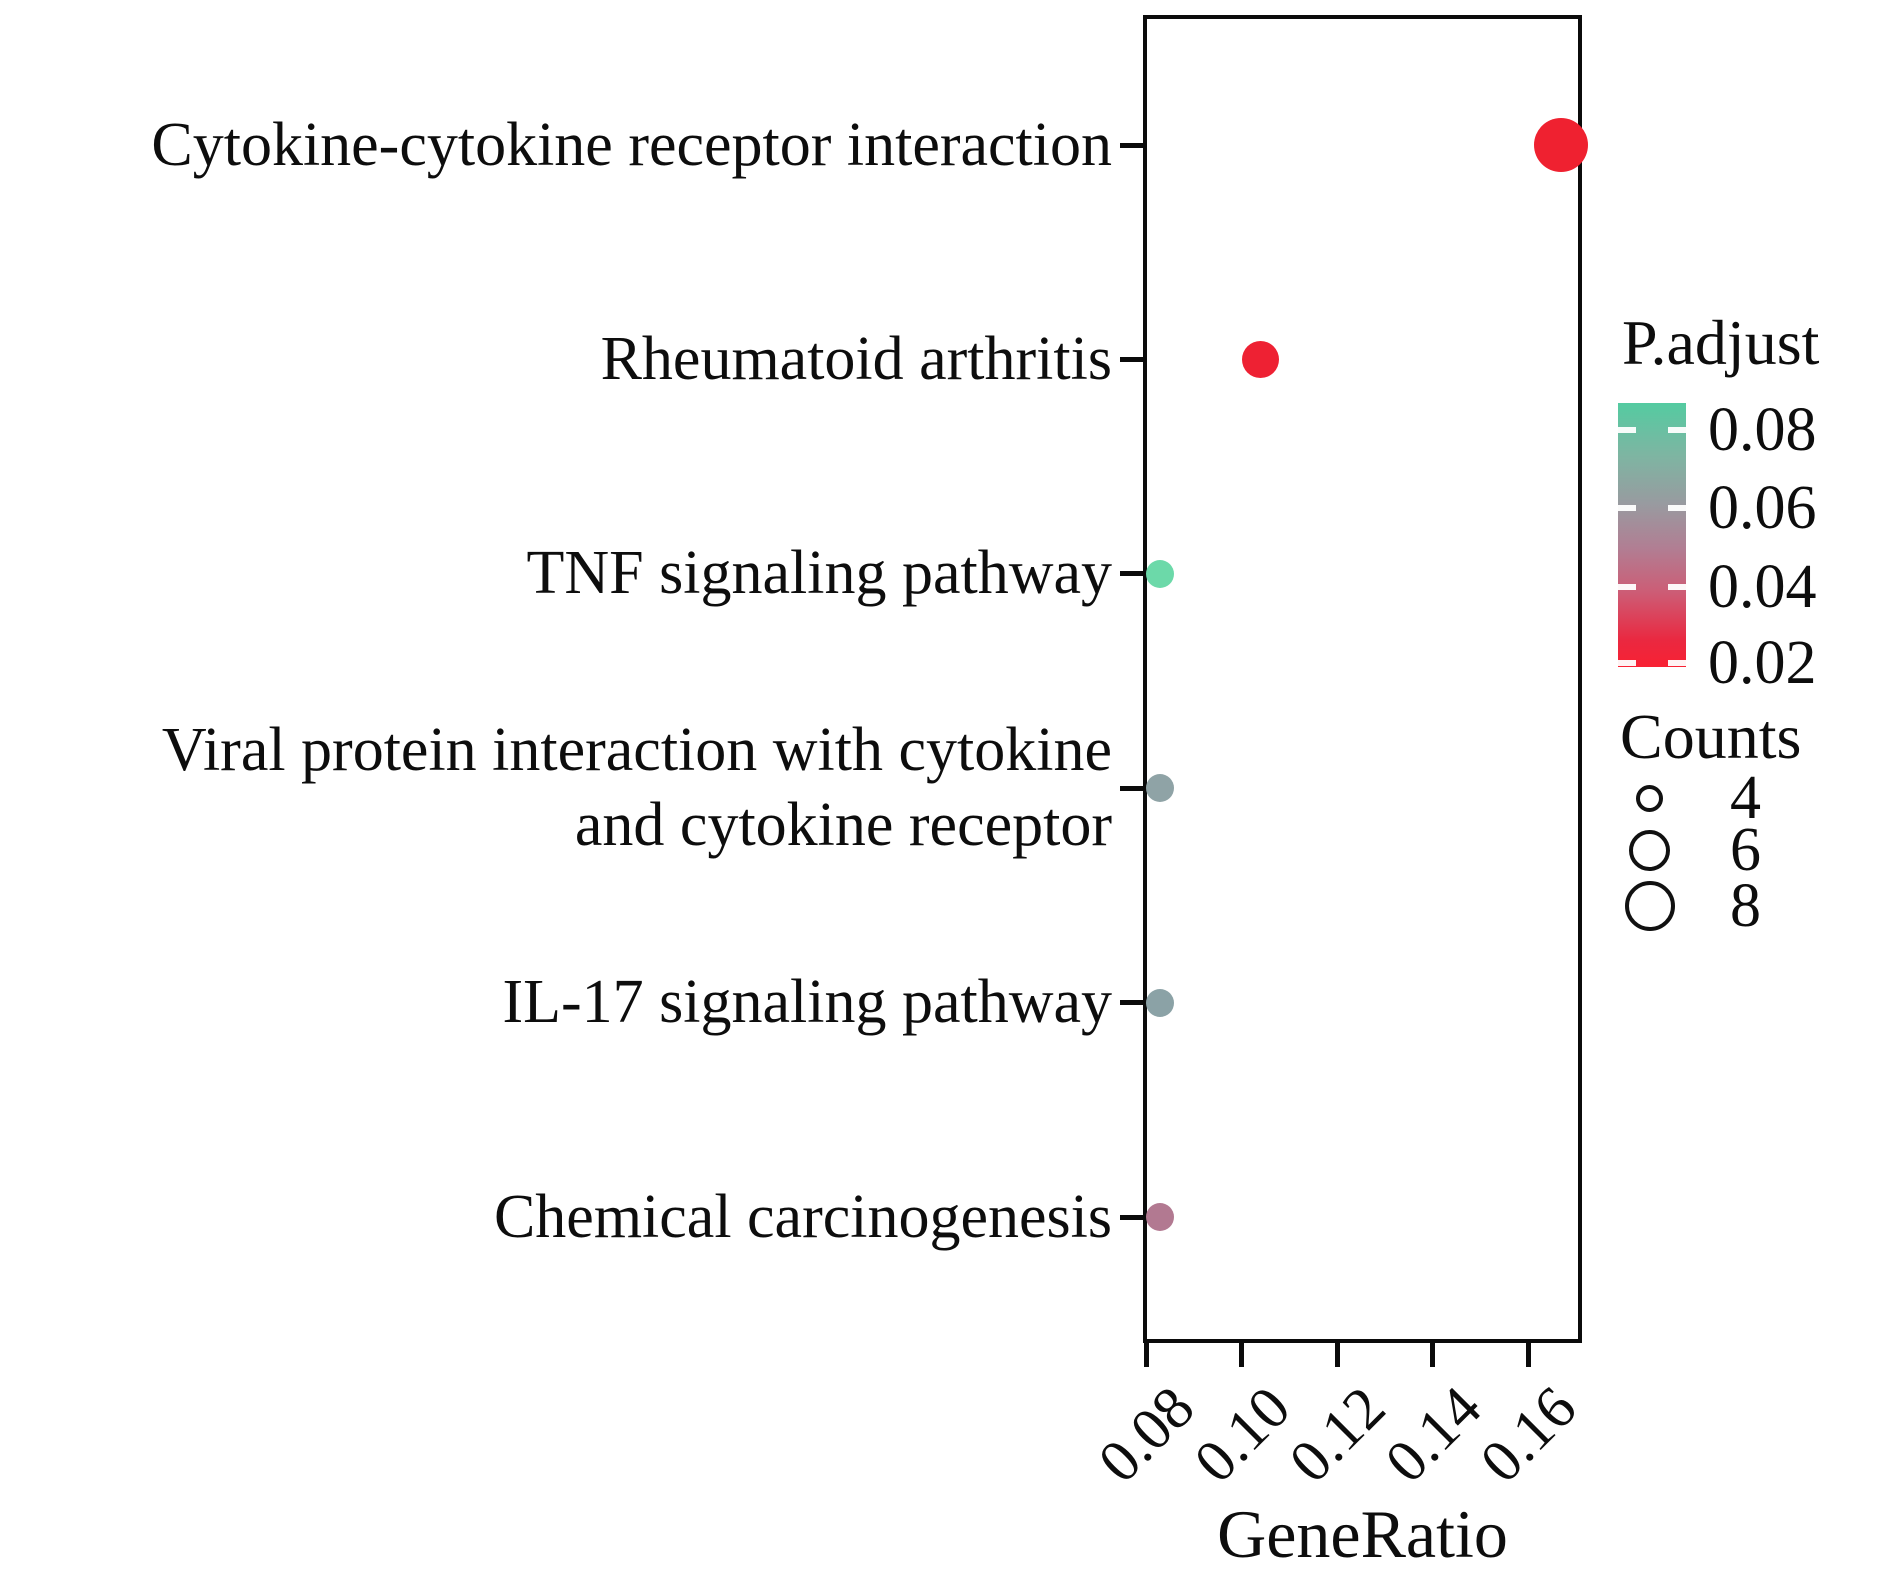  What do you see at coordinates (802, 1216) in the screenshot?
I see `y-axis-label-line: Chemical carcinogenesis` at bounding box center [802, 1216].